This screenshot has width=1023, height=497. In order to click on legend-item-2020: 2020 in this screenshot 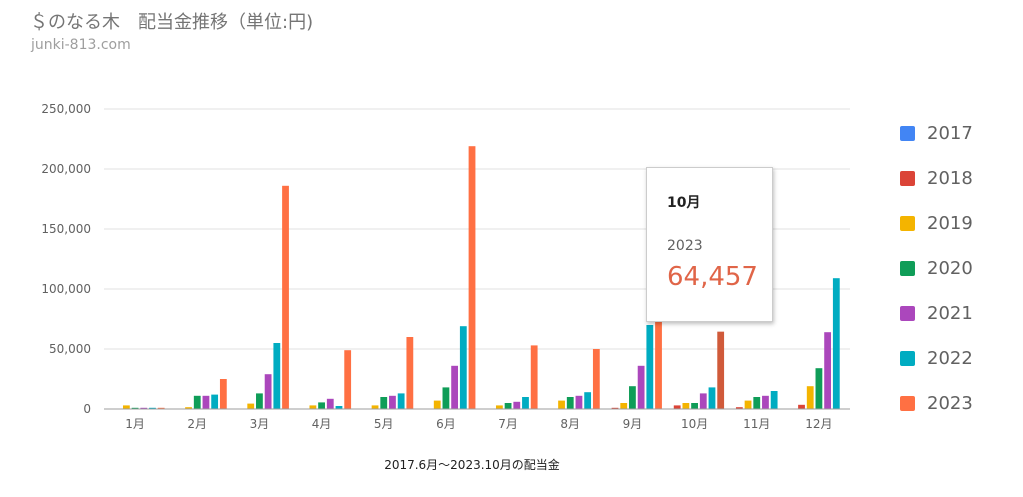, I will do `click(936, 268)`.